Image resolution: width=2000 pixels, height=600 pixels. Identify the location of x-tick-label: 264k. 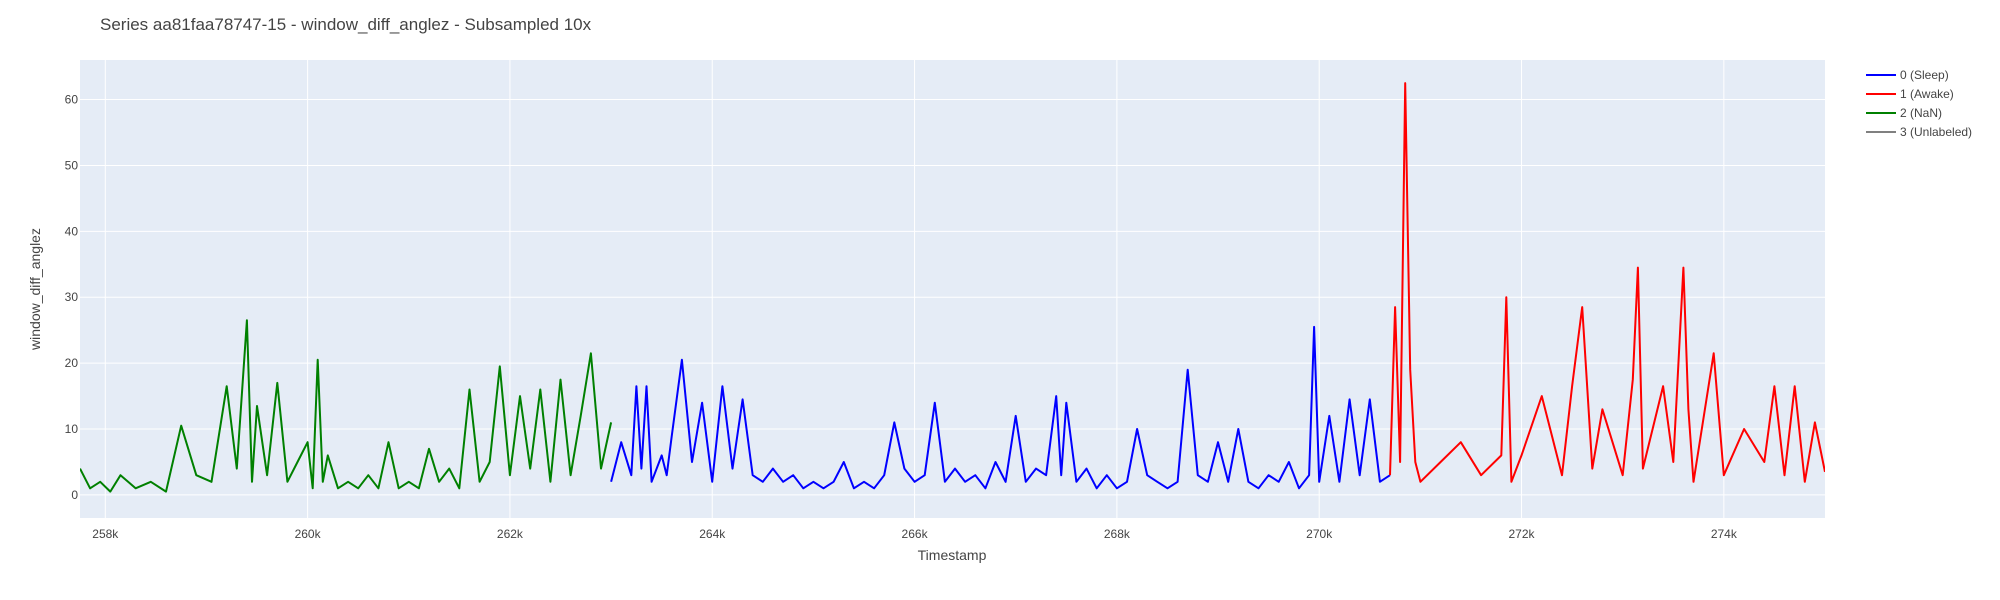
(712, 534).